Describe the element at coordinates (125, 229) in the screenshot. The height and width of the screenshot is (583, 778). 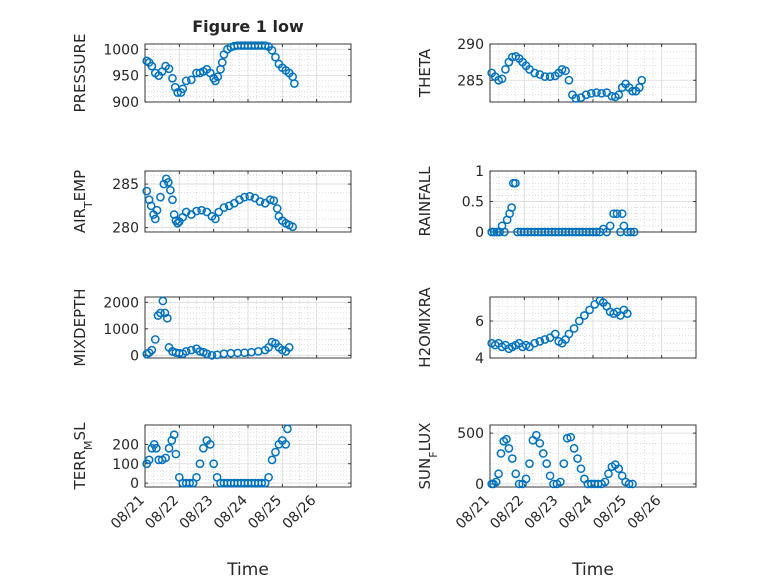
I see `y-tick-label: 280` at that location.